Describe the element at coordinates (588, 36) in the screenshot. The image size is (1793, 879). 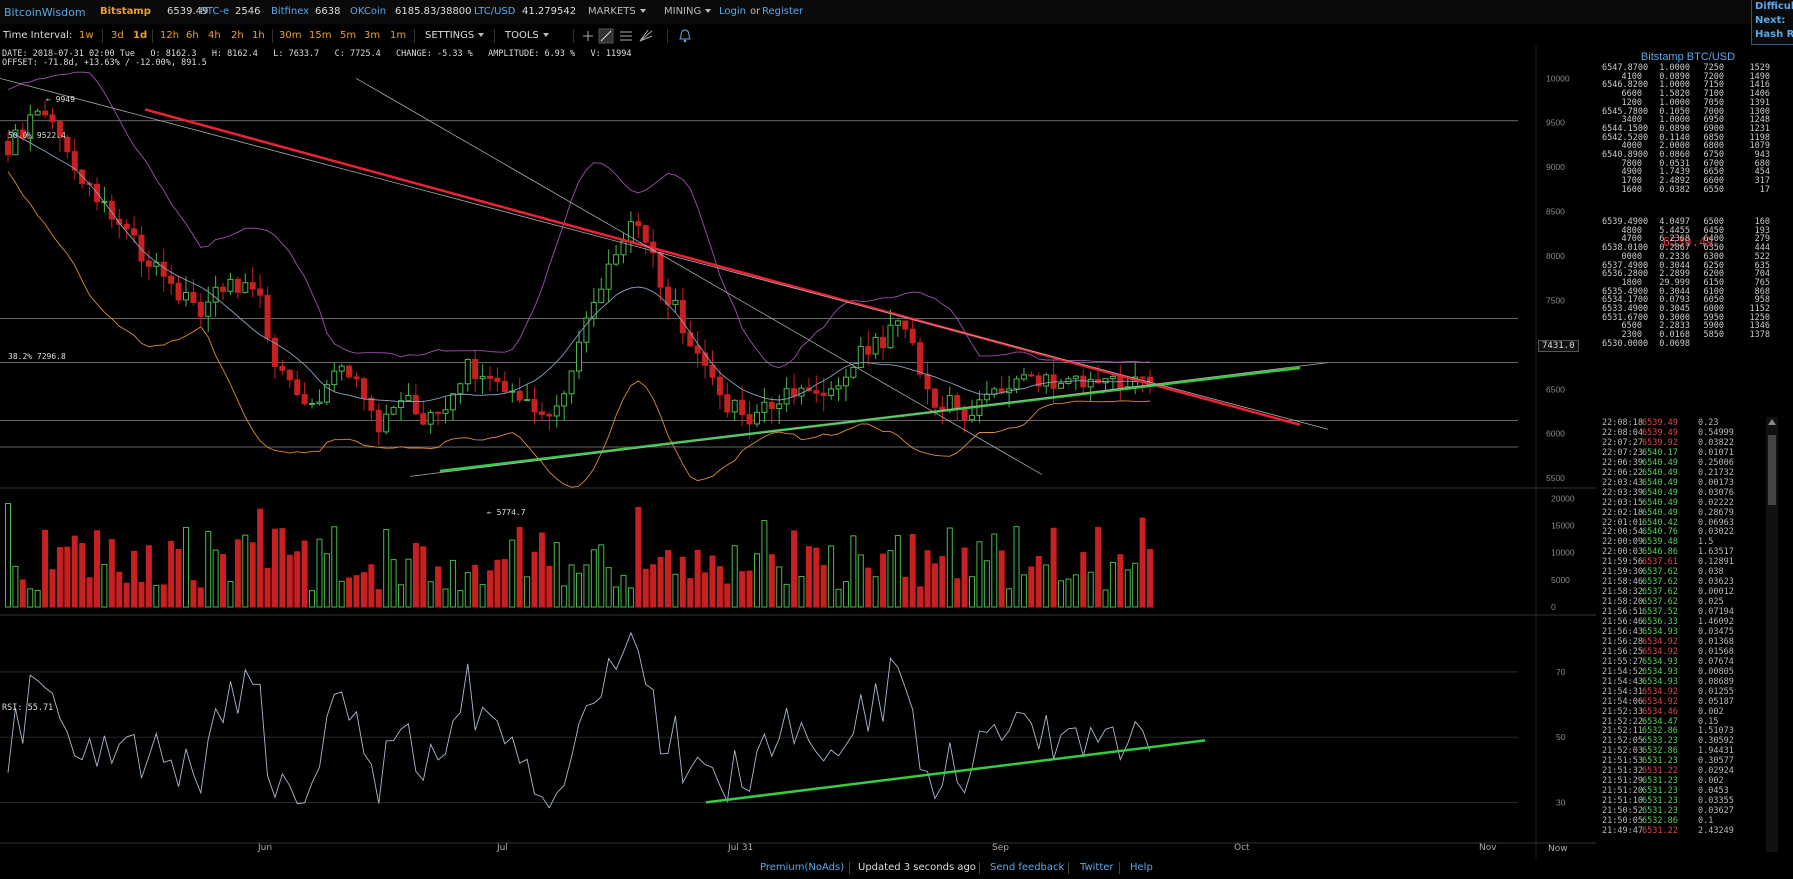
I see `crosshair-tool-icon` at that location.